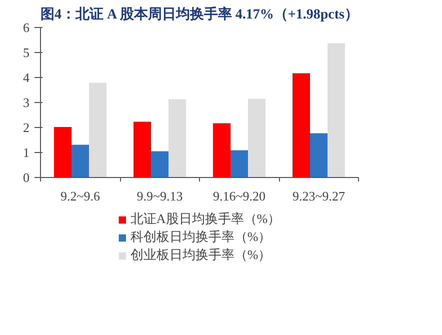 This screenshot has height=335, width=442. Describe the element at coordinates (201, 255) in the screenshot. I see `legend-label: 创业板日均换手率（%）` at that location.